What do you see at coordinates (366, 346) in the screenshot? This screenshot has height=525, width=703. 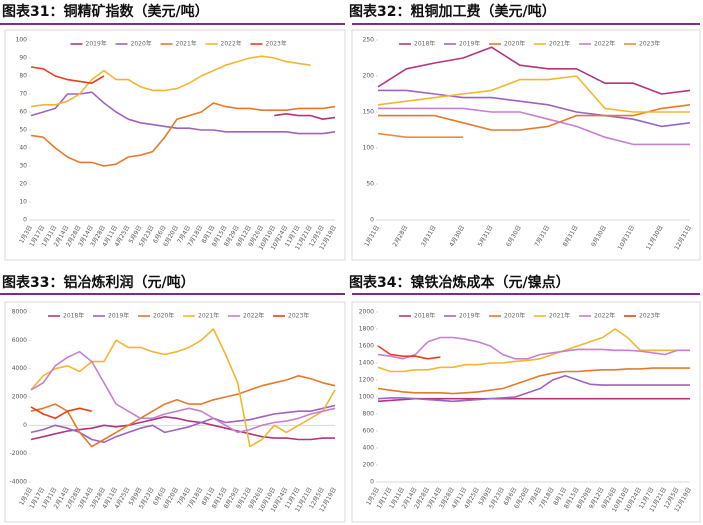 I see `y-tick-label: 1600` at bounding box center [366, 346].